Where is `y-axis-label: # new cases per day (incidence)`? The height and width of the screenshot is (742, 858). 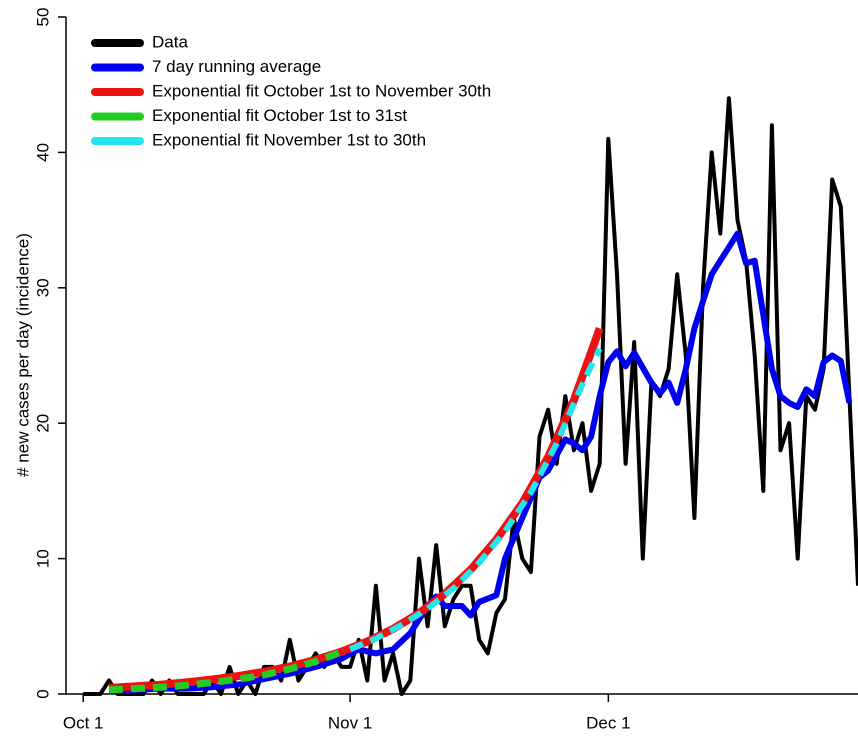 y-axis-label: # new cases per day (incidence) is located at coordinates (22, 355).